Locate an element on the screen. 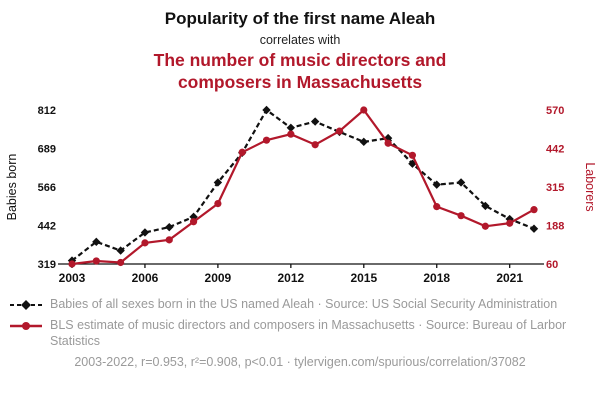 Image resolution: width=600 pixels, height=414 pixels. svg-text: 2009 is located at coordinates (218, 278).